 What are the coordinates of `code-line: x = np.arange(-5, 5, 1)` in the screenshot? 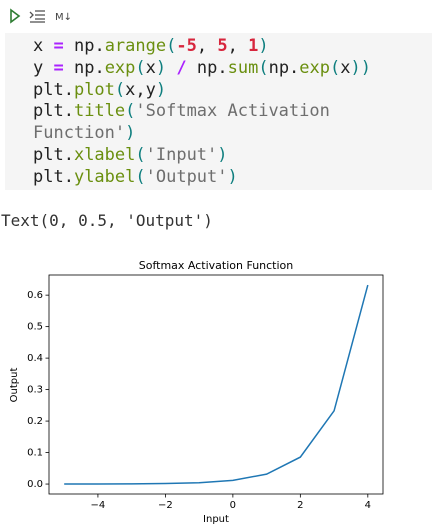 It's located at (151, 46).